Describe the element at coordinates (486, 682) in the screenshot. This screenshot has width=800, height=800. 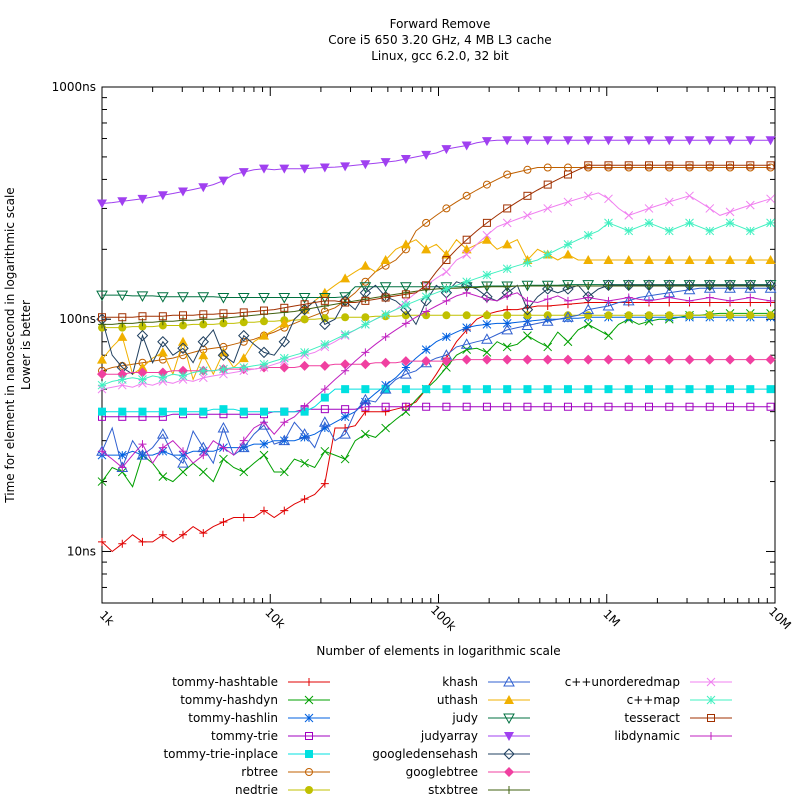
I see `legend-item: khash` at that location.